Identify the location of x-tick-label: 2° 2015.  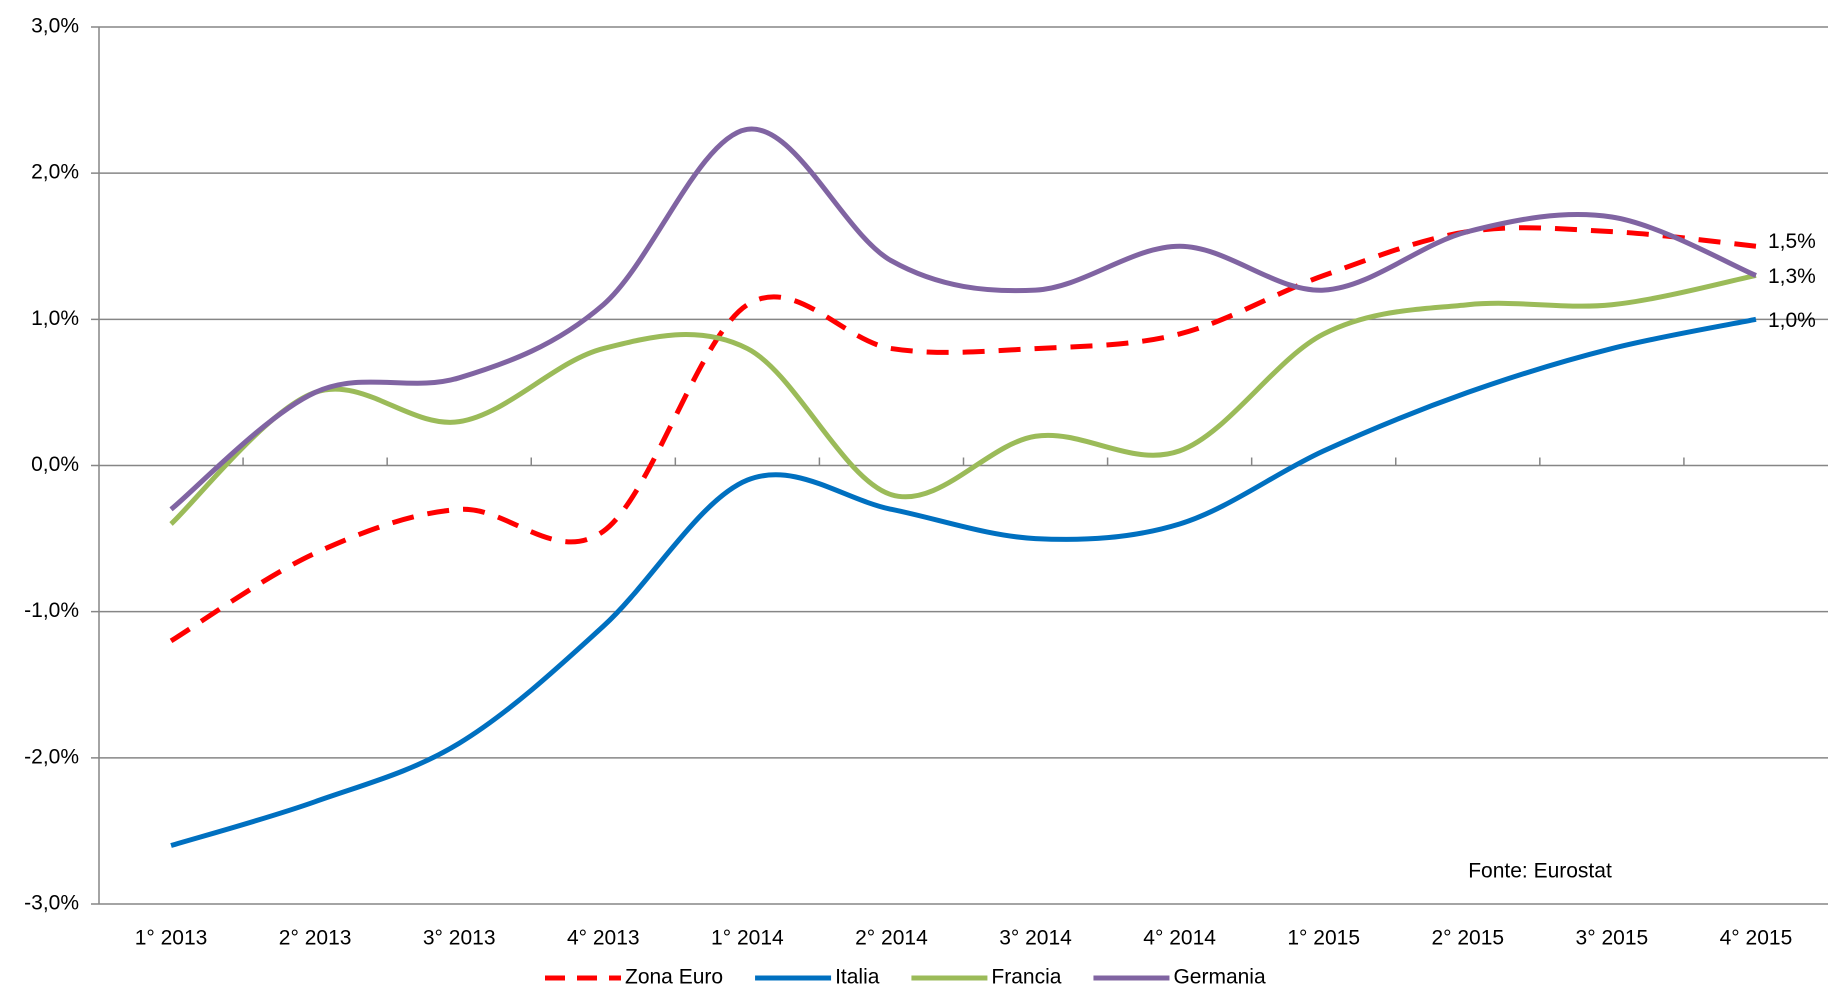
(1467, 938).